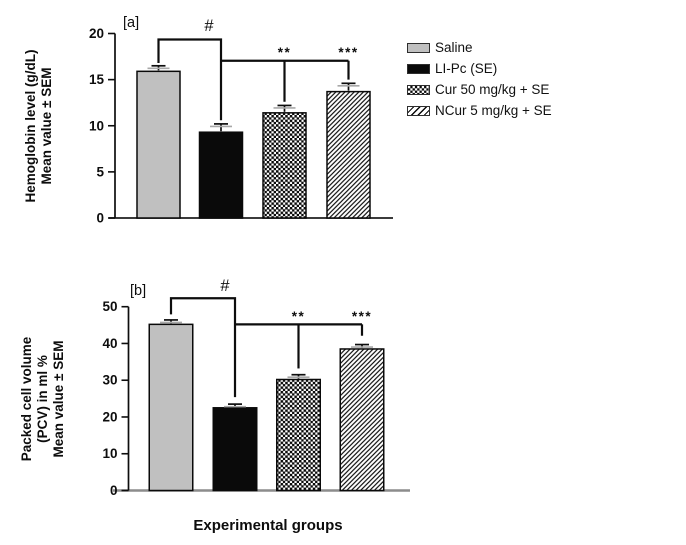 The width and height of the screenshot is (686, 545). I want to click on bar-b-saline, so click(171, 407).